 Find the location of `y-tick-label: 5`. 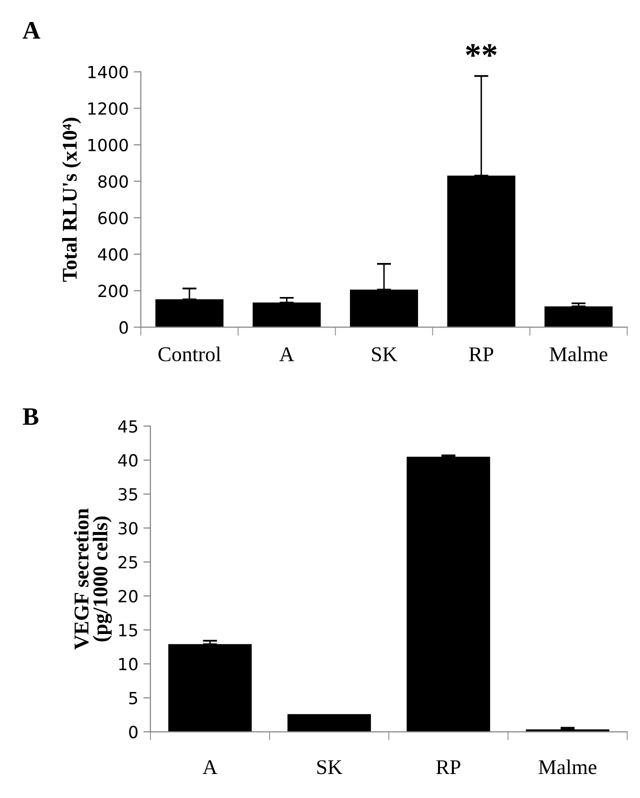

y-tick-label: 5 is located at coordinates (133, 698).